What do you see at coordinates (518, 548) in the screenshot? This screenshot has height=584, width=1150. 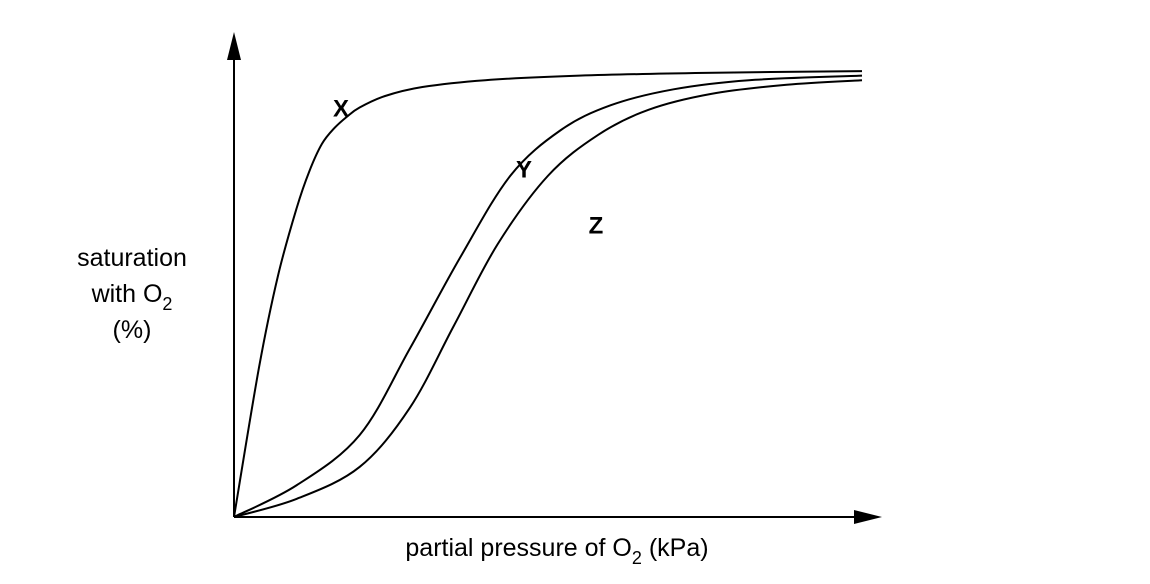 I see `x-axis-label-main: partial pressure of O` at bounding box center [518, 548].